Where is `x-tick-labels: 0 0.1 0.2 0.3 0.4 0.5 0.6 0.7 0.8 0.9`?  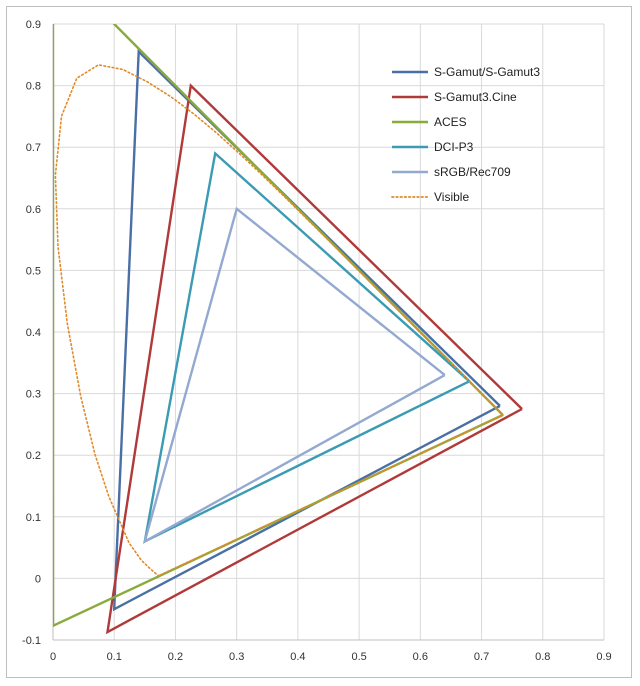 x-tick-labels: 0 0.1 0.2 0.3 0.4 0.5 0.6 0.7 0.8 0.9 is located at coordinates (331, 657).